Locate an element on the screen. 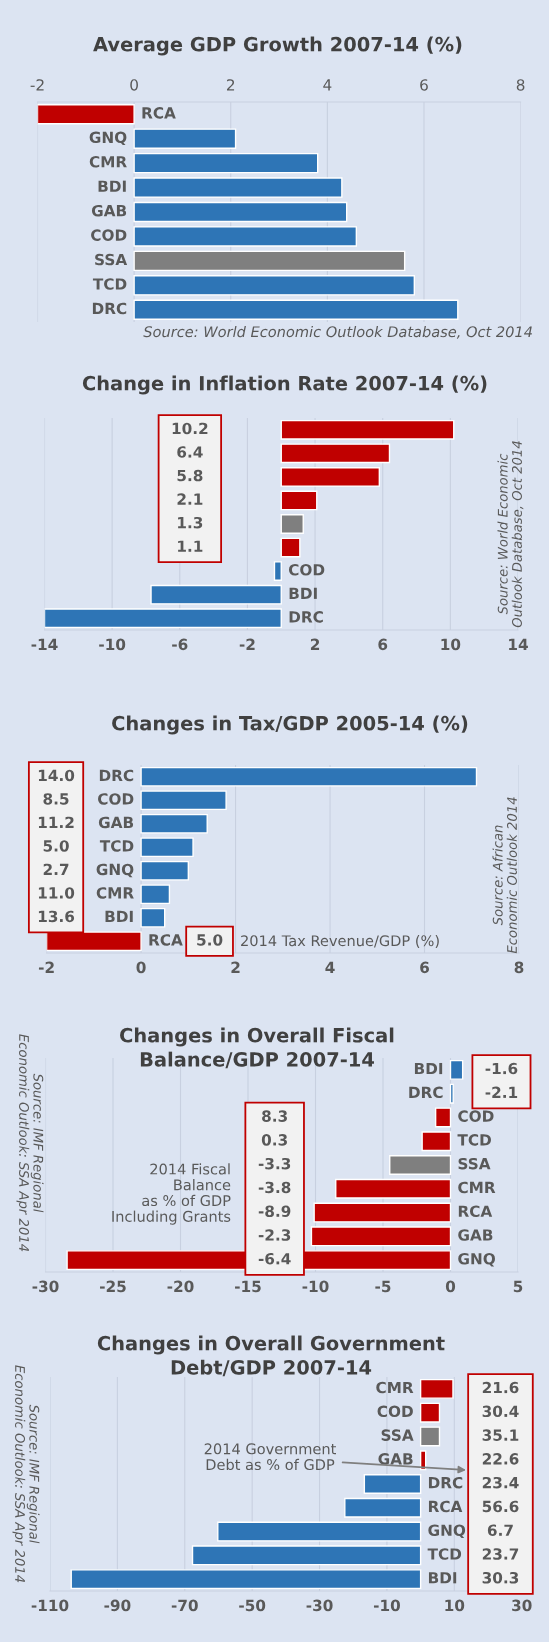 This screenshot has width=549, height=1642. y-tick-label: SSA is located at coordinates (397, 1435).